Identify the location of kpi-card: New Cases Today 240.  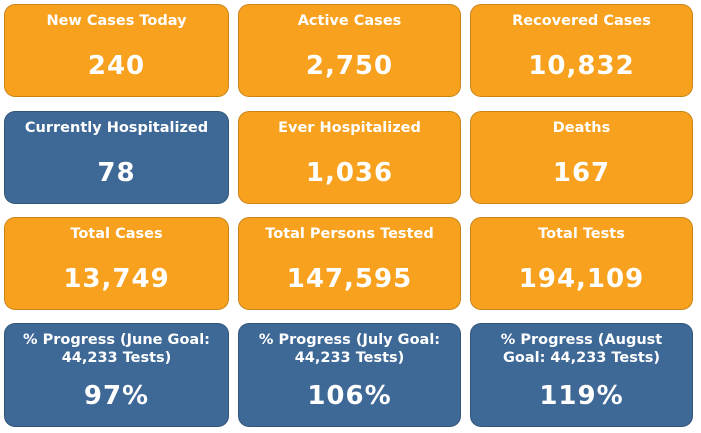
(116, 50).